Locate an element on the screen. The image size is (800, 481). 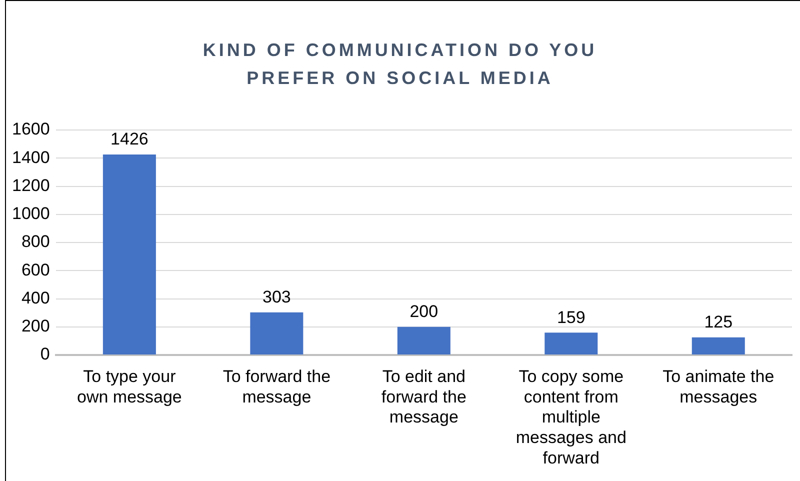
data-label: 125 is located at coordinates (718, 322).